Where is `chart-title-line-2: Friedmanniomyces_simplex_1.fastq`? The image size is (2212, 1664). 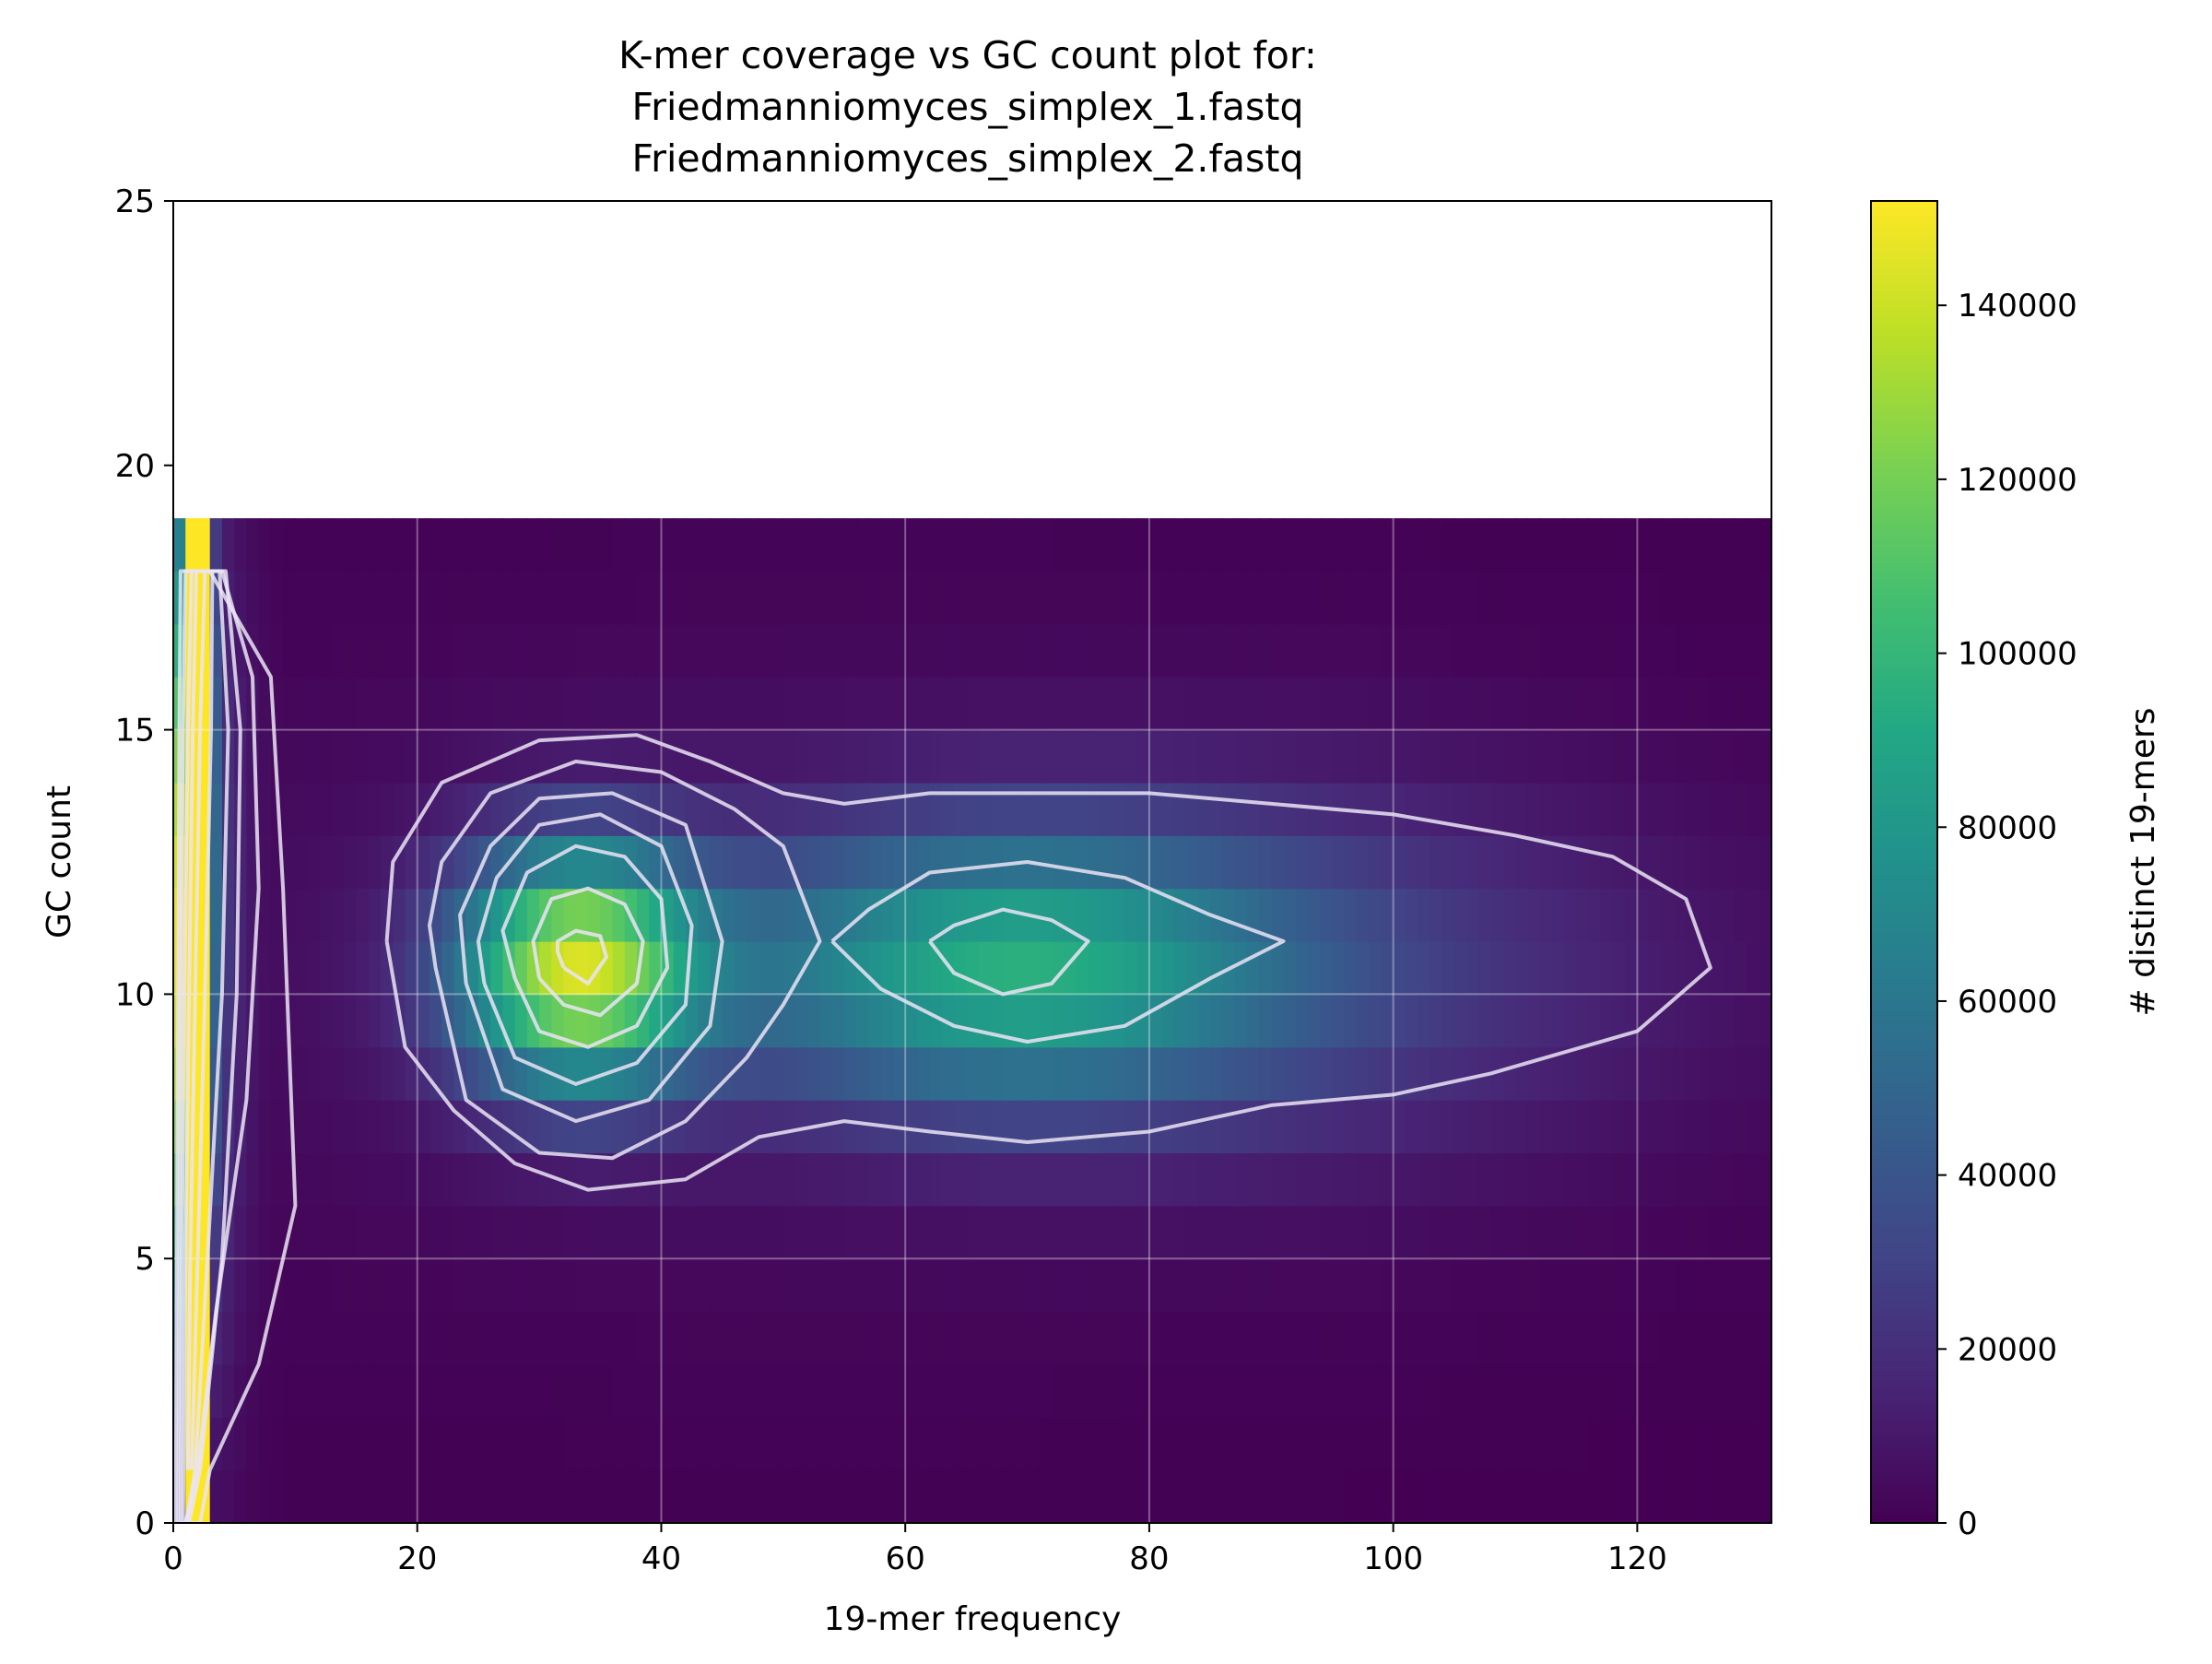
chart-title-line-2: Friedmanniomyces_simplex_1.fastq is located at coordinates (968, 107).